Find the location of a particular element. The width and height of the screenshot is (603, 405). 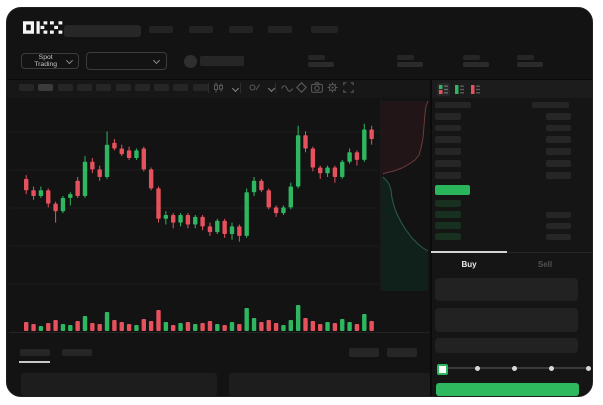

mode-selector-label: Spot Trading is located at coordinates (46, 61).